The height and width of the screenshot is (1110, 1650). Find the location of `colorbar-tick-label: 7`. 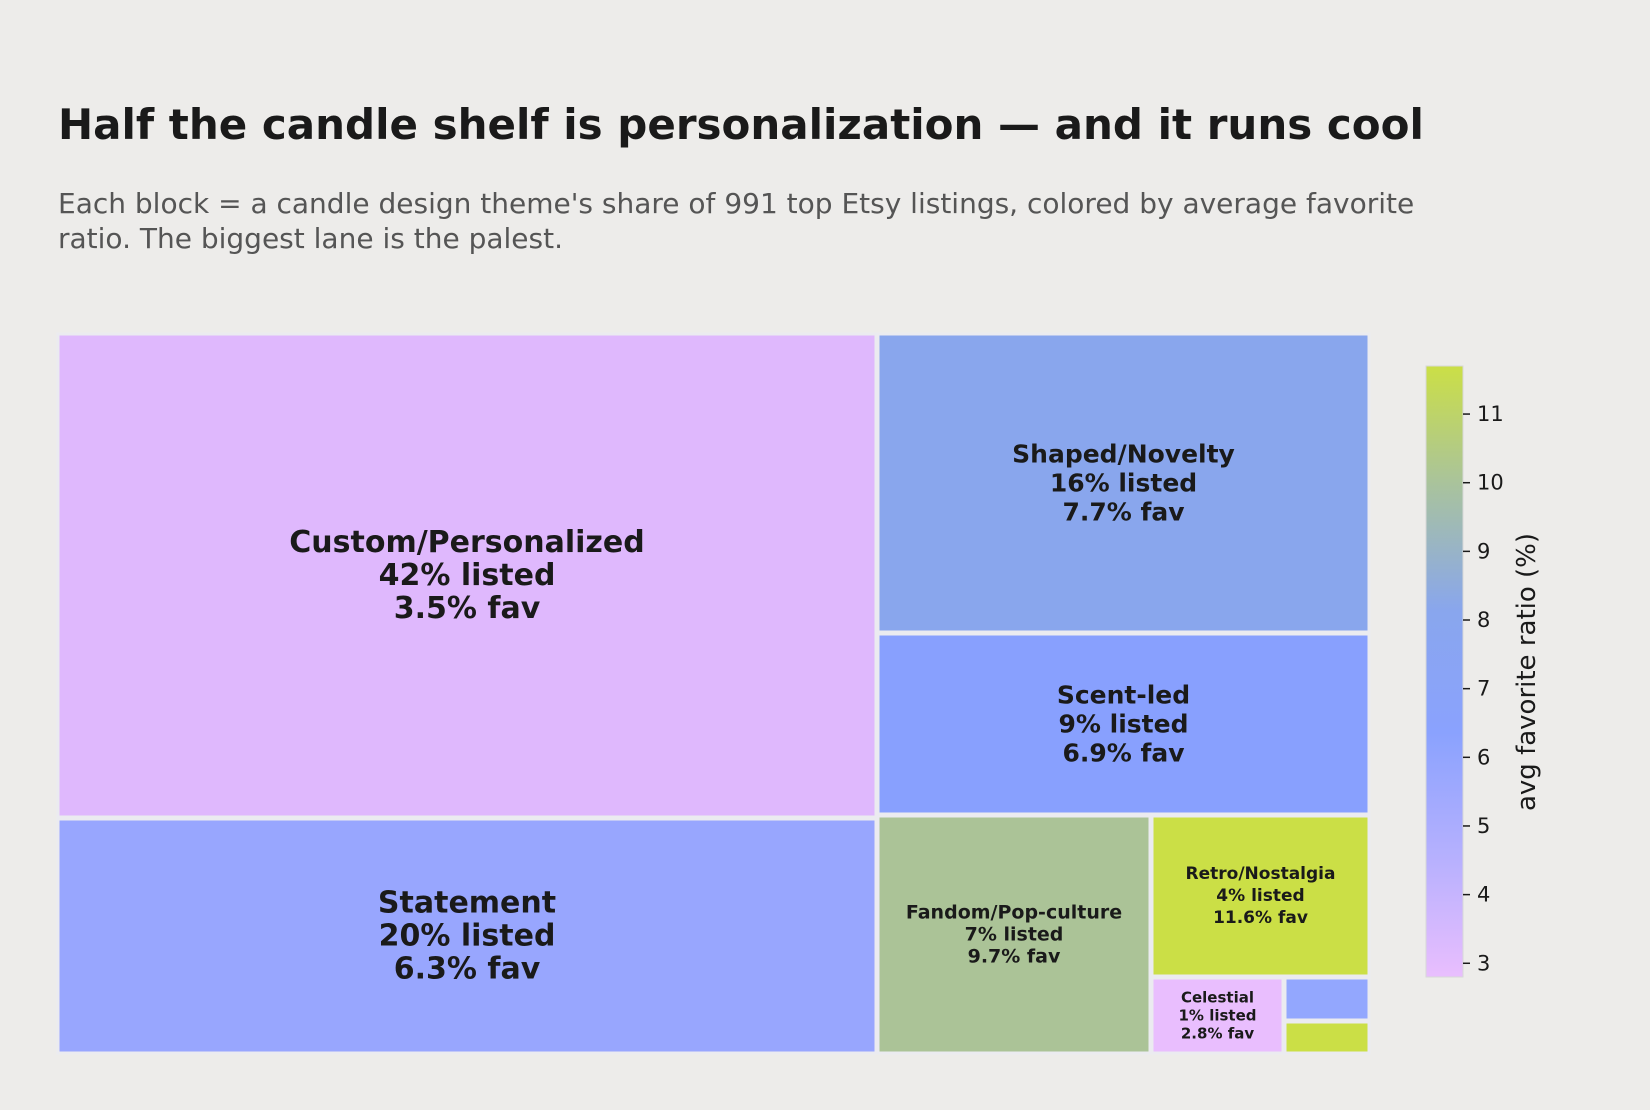

colorbar-tick-label: 7 is located at coordinates (1483, 689).